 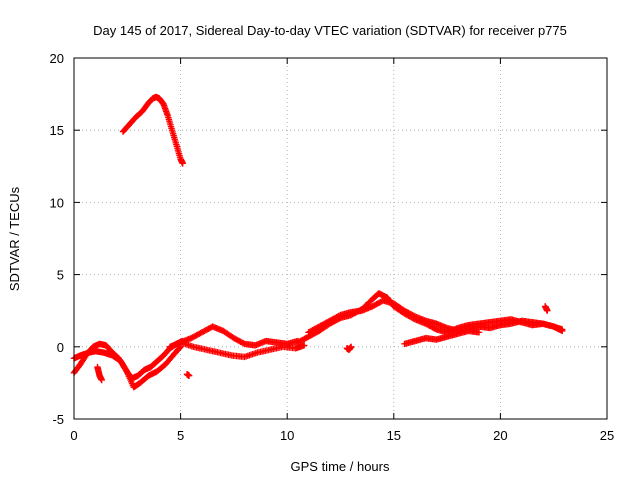 I want to click on x-axis-label: GPS time / hours, so click(x=340, y=466).